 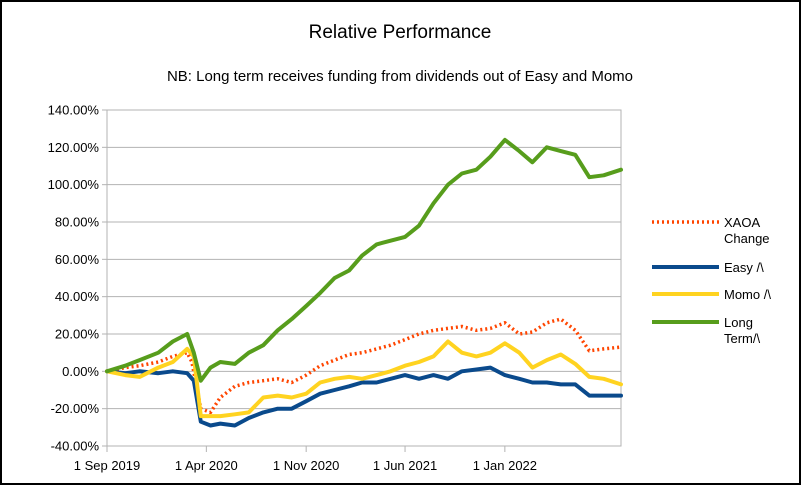 I want to click on x-tick-label: 1 Apr 2020, so click(x=206, y=465).